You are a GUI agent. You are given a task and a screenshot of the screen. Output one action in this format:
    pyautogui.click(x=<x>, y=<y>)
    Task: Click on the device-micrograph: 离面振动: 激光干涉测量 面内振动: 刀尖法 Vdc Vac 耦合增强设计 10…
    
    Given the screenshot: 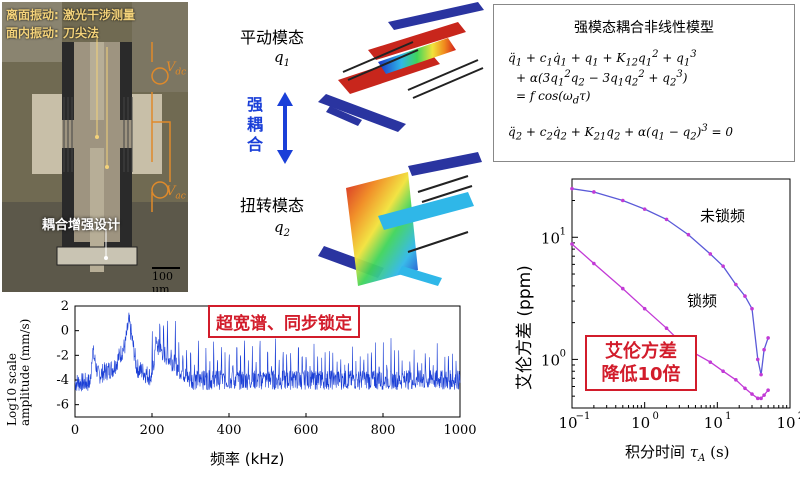 What is the action you would take?
    pyautogui.click(x=95, y=147)
    